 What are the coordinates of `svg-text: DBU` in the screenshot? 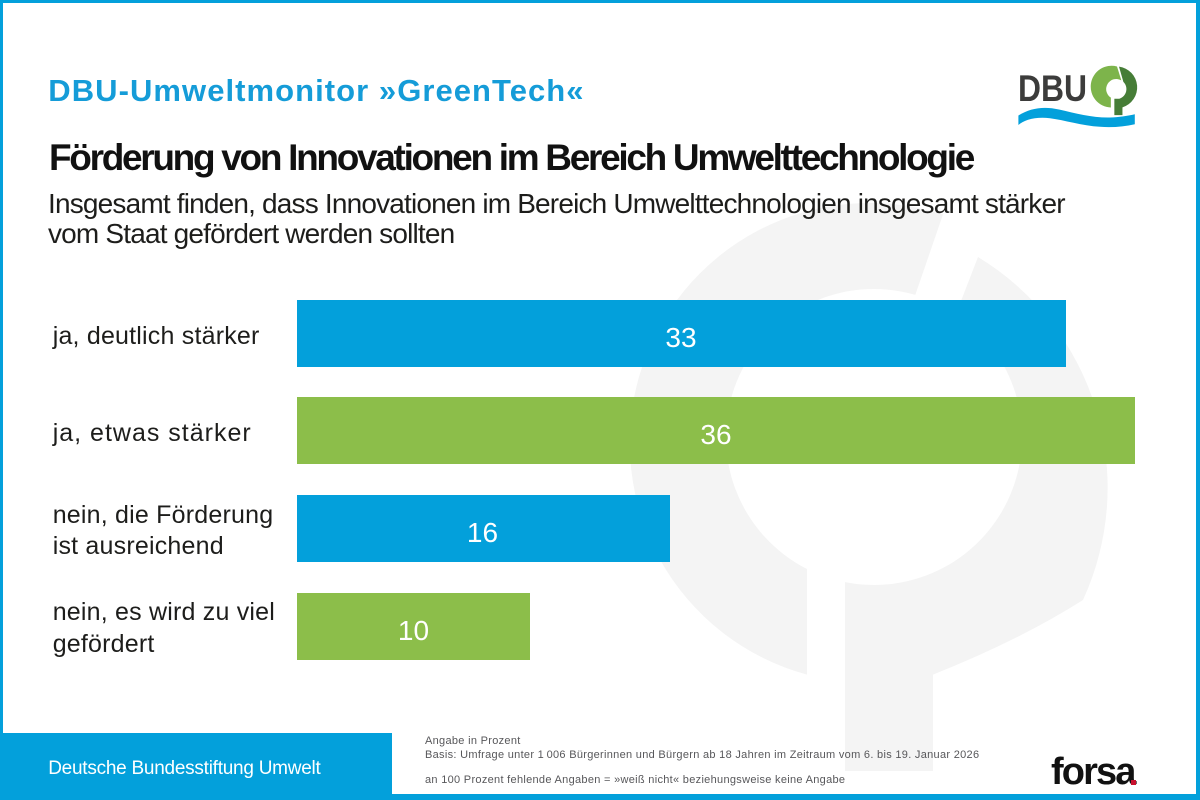 It's located at (1052, 88).